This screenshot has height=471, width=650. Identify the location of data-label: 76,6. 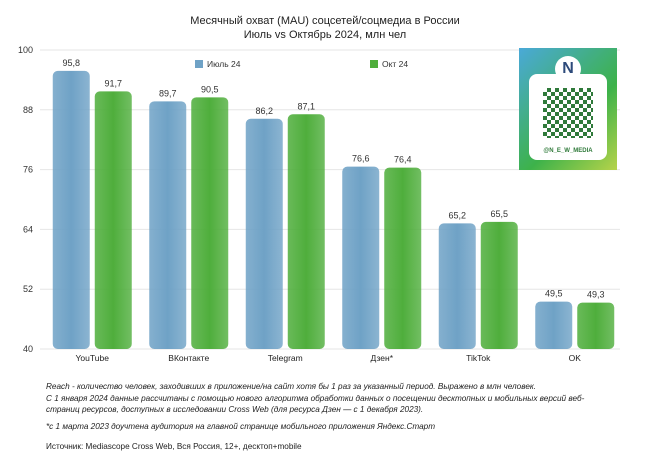
(361, 159).